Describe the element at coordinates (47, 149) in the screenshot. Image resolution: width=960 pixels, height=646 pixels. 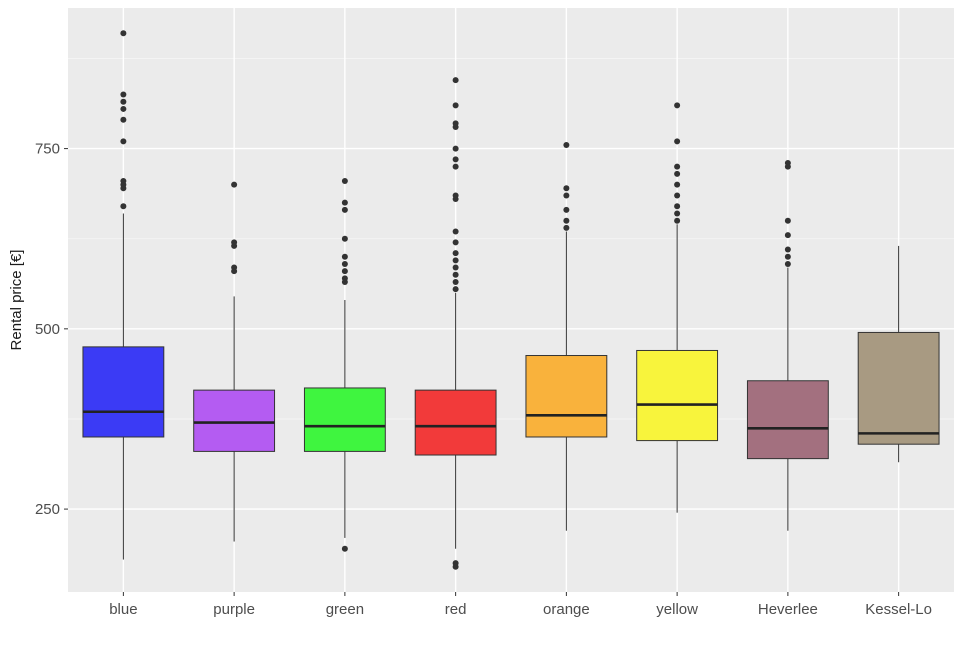
I see `y-tick-label: 750` at that location.